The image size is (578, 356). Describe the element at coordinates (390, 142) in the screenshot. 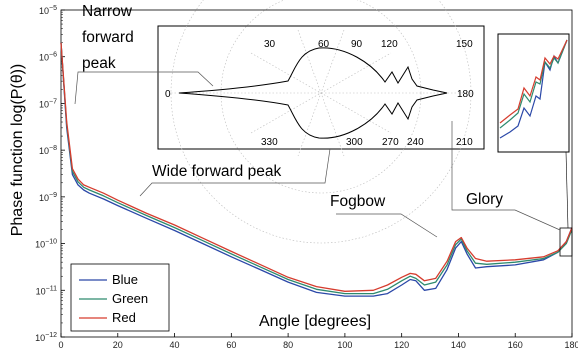

I see `polar-label-270: 270` at that location.